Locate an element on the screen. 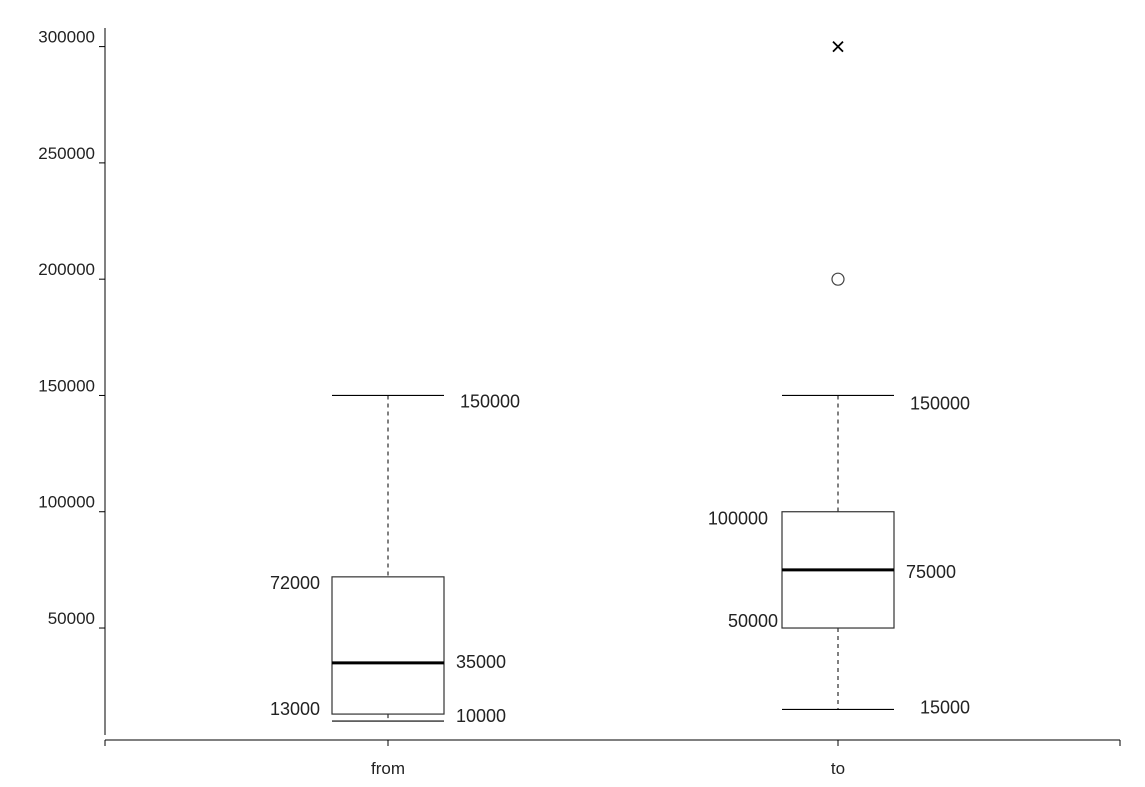 The height and width of the screenshot is (787, 1145). y-axis: 50000 100000 150000 200000 250000 300000 is located at coordinates (72, 381).